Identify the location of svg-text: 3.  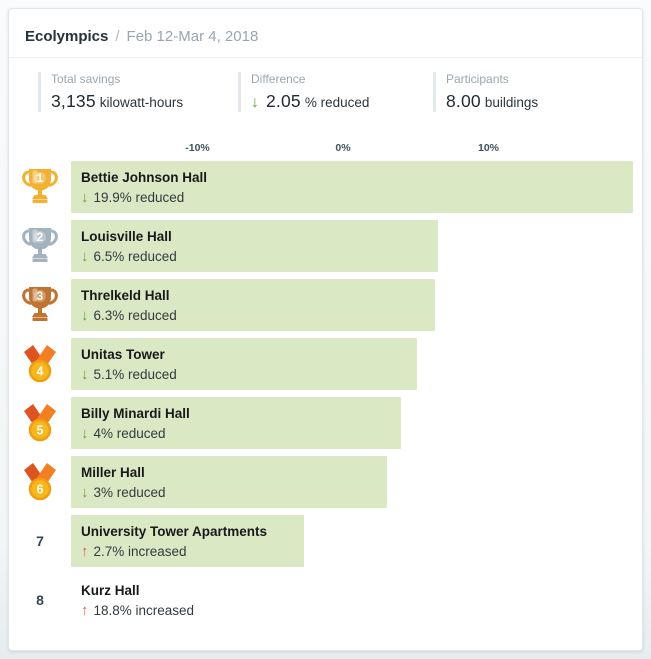
(40, 297).